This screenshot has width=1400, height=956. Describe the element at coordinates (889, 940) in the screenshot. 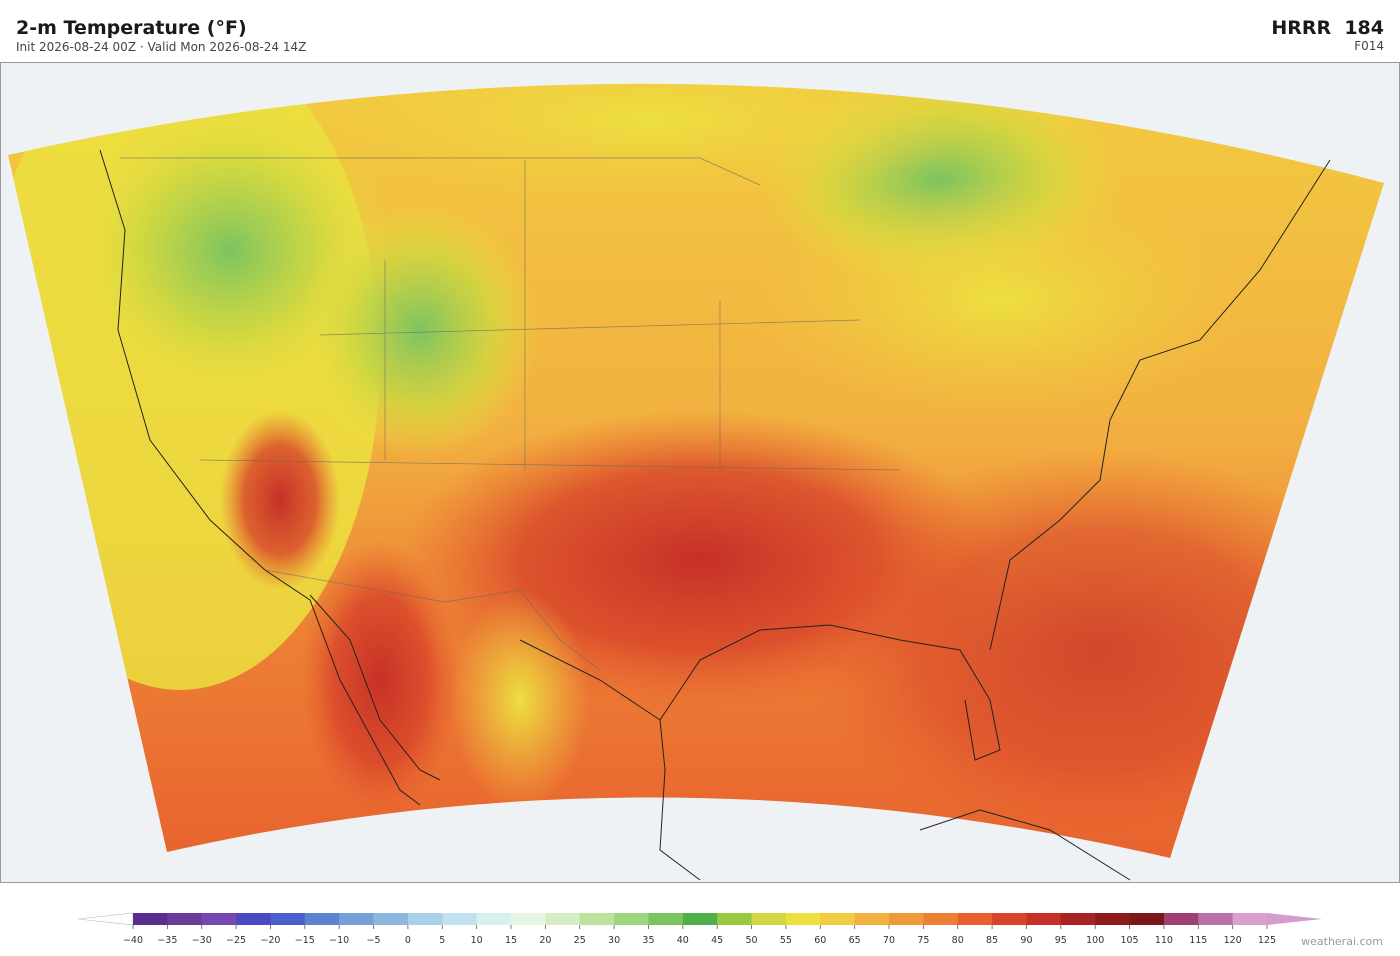

I see `colorbar-tick-label: 70` at that location.